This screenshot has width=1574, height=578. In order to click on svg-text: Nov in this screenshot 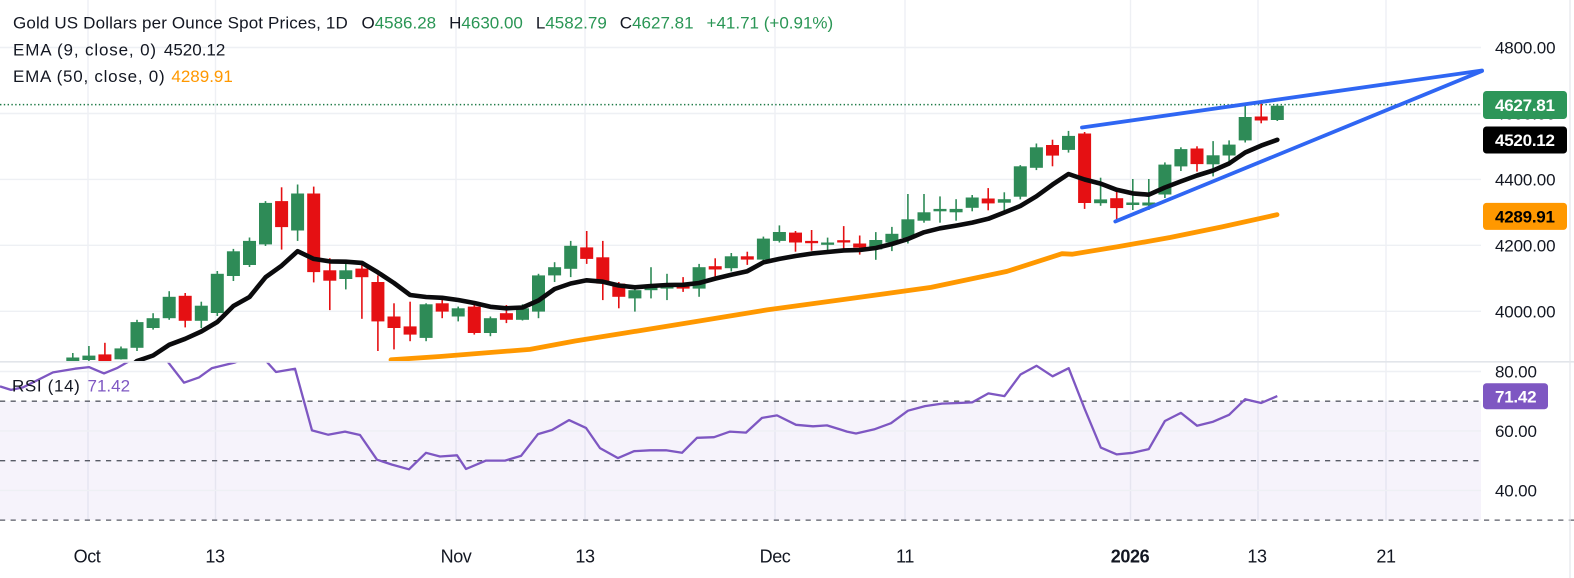, I will do `click(456, 557)`.